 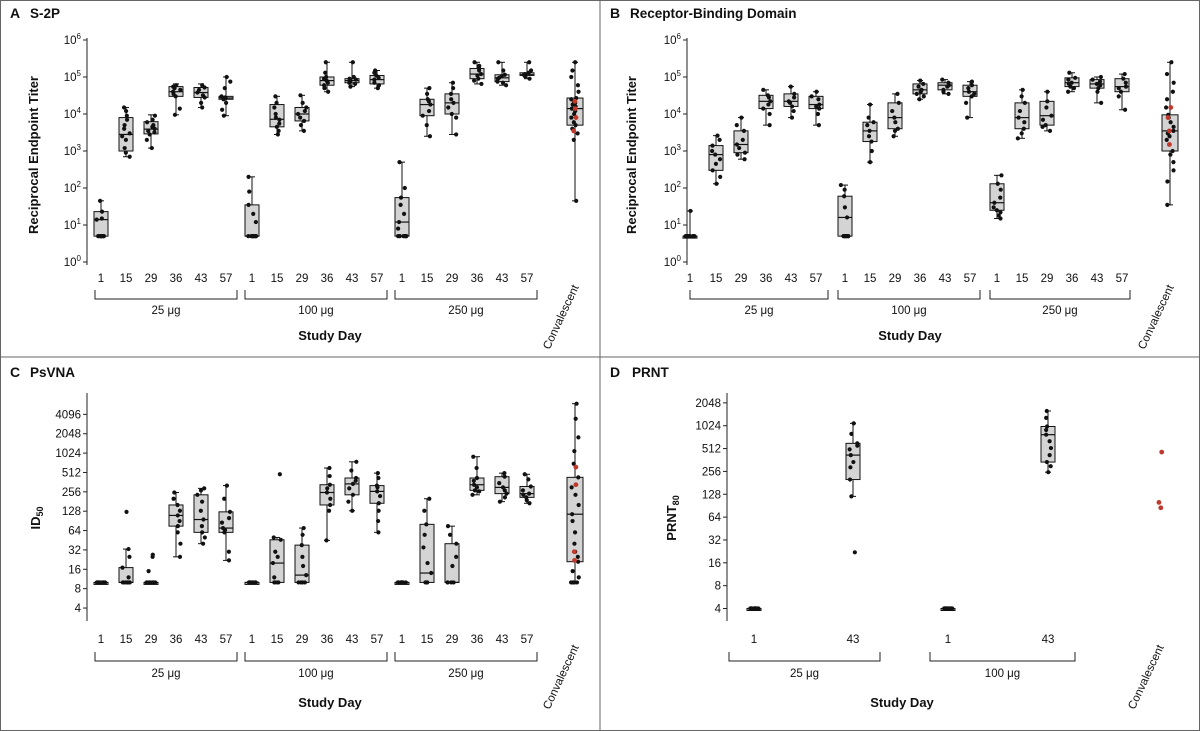 I want to click on y-tick-exponent: 0, so click(x=79, y=258).